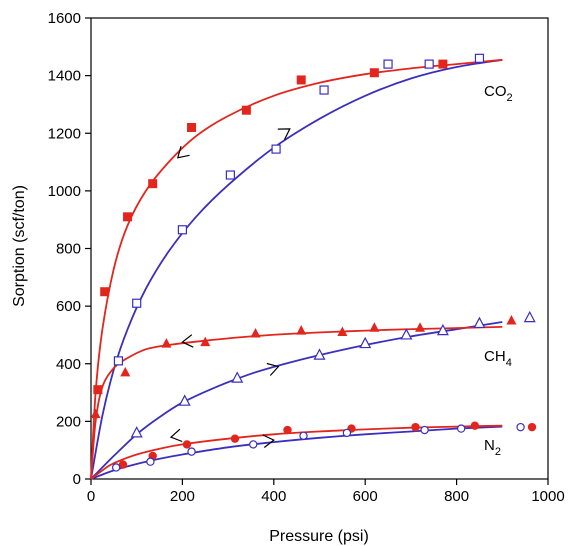  I want to click on series-labels: CO2 CH4 N2, so click(498, 270).